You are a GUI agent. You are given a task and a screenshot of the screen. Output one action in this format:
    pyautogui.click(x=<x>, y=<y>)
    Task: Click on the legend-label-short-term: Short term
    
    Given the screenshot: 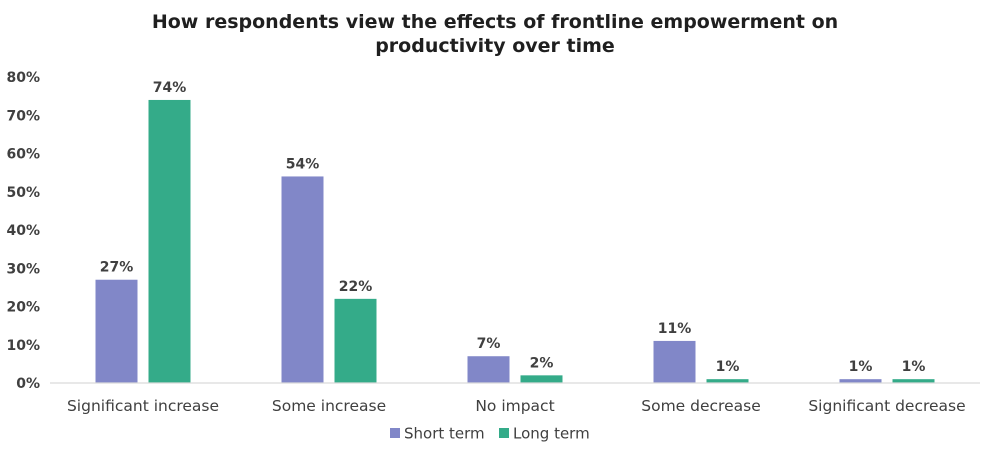 What is the action you would take?
    pyautogui.click(x=444, y=434)
    